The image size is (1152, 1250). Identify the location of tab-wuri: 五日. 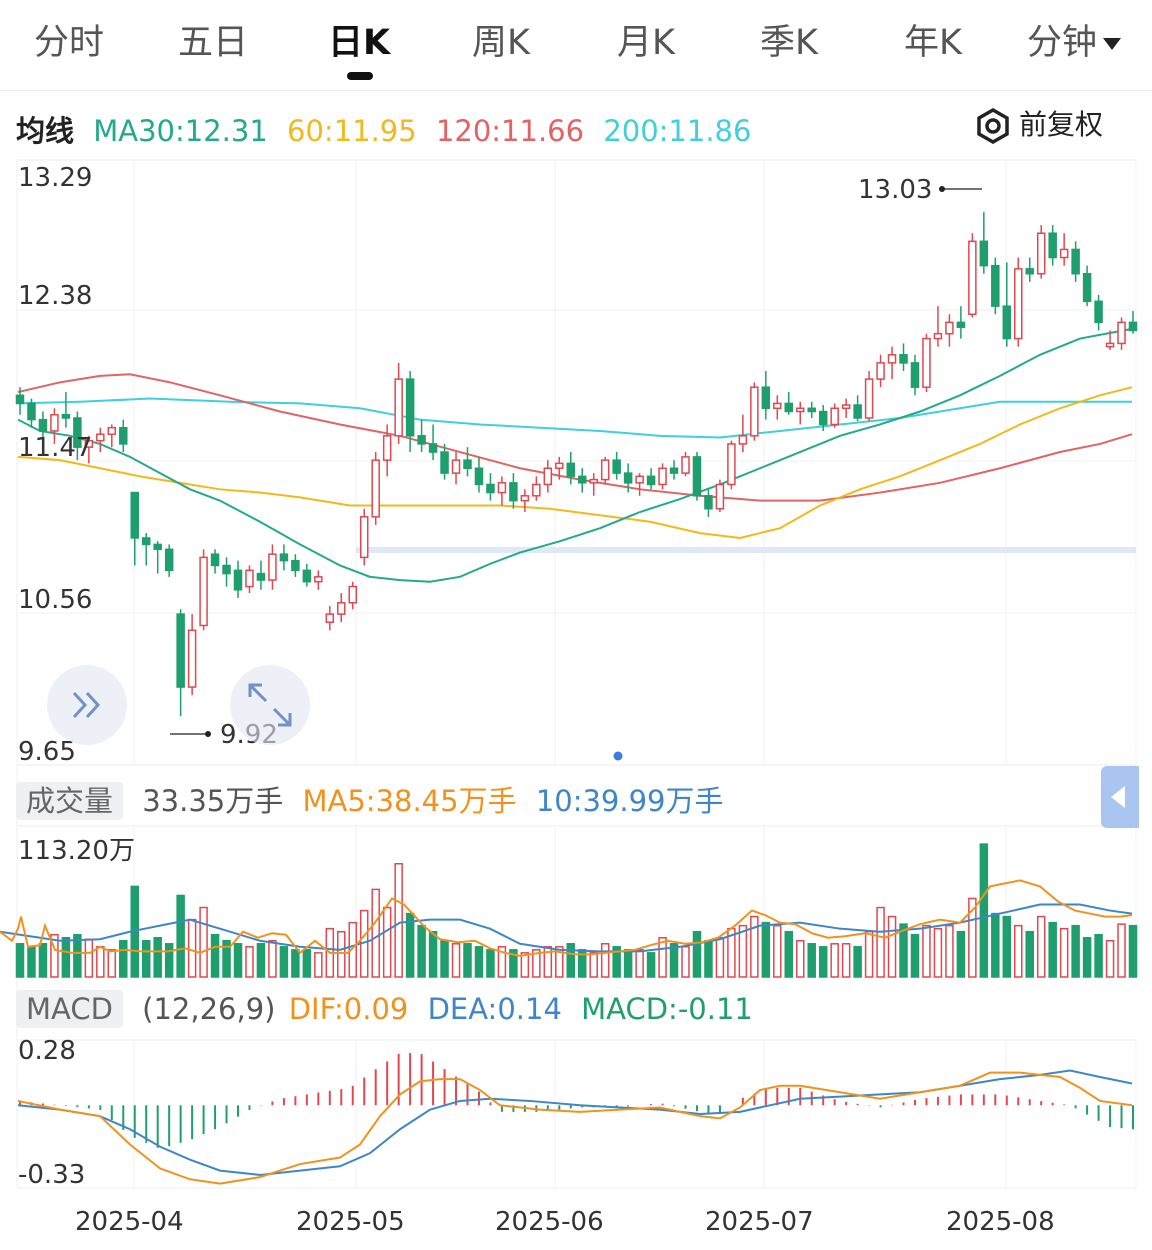
(213, 43).